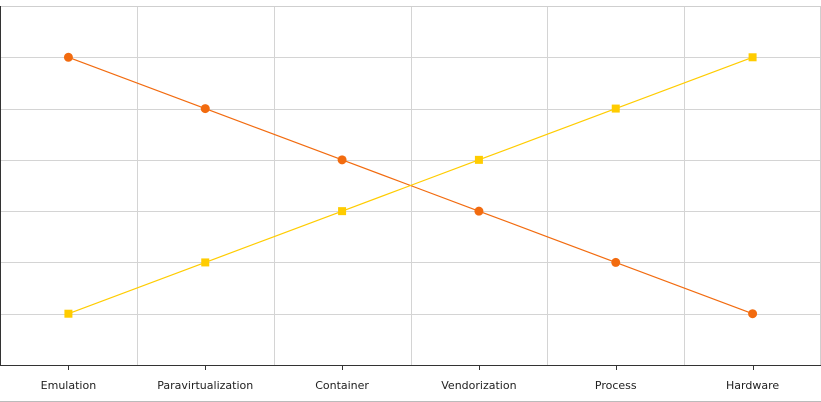  I want to click on x-tick-label: Emulation, so click(69, 385).